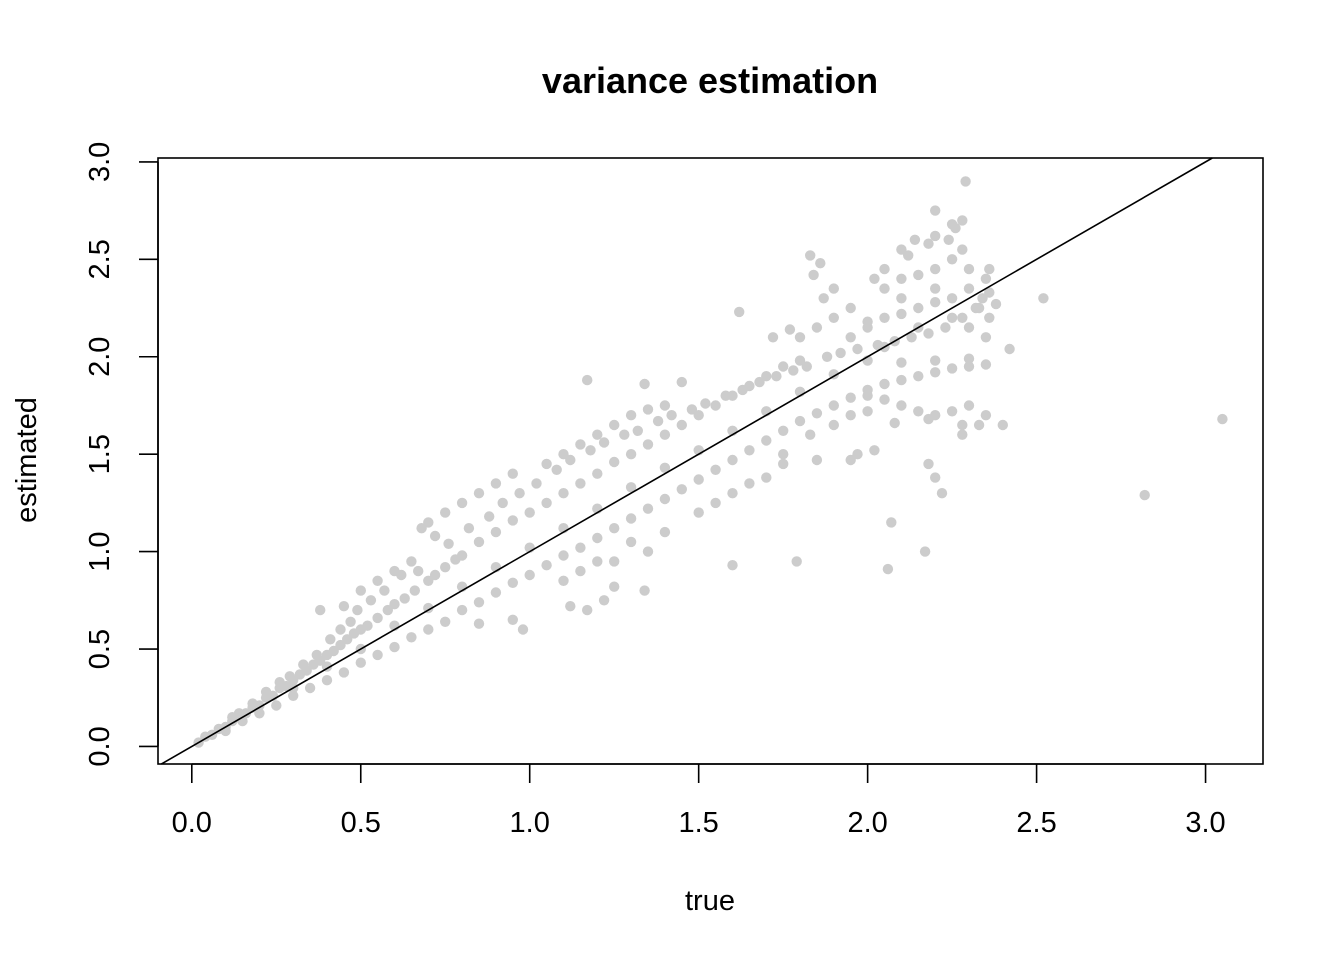 Image resolution: width=1344 pixels, height=960 pixels. I want to click on x-tick-label: 0.5, so click(361, 823).